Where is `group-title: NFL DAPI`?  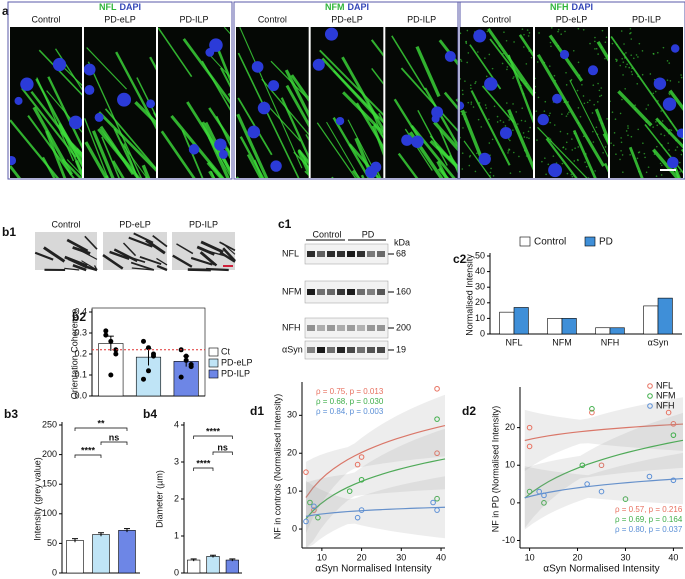 group-title: NFL DAPI is located at coordinates (120, 7).